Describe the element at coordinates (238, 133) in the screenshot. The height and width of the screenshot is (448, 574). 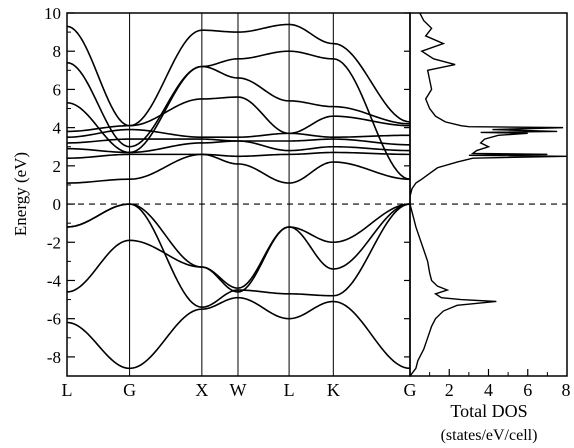
I see `band-line-cb5` at that location.